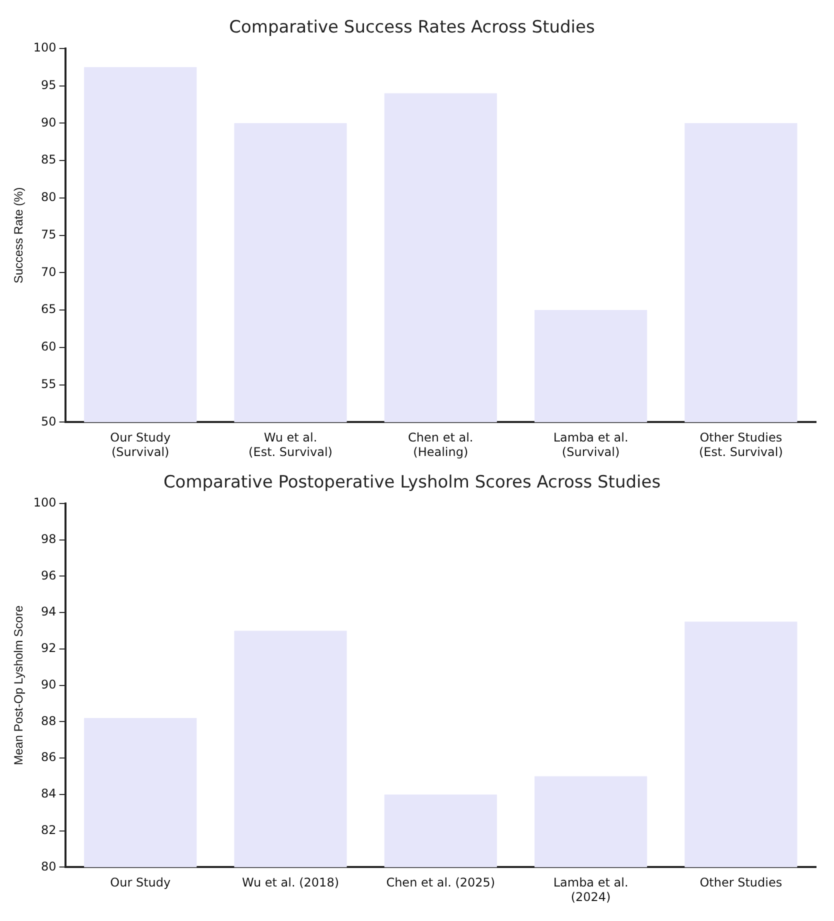 Image resolution: width=834 pixels, height=921 pixels. I want to click on y-axis-title: Mean Post-Op Lysholm Score, so click(19, 685).